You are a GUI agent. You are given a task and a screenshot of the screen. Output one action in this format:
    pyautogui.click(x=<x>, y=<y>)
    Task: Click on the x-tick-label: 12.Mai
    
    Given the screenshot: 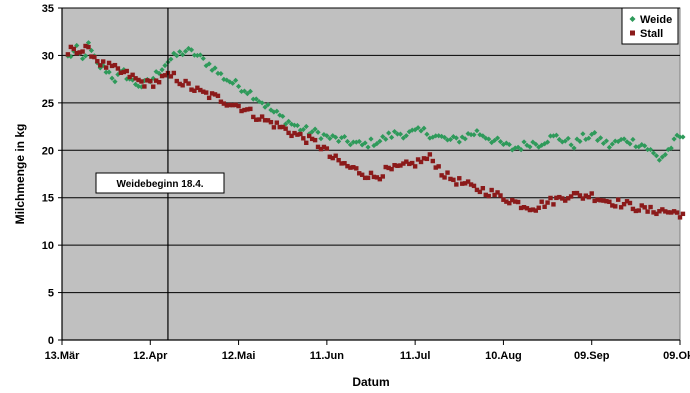 What is the action you would take?
    pyautogui.click(x=239, y=356)
    